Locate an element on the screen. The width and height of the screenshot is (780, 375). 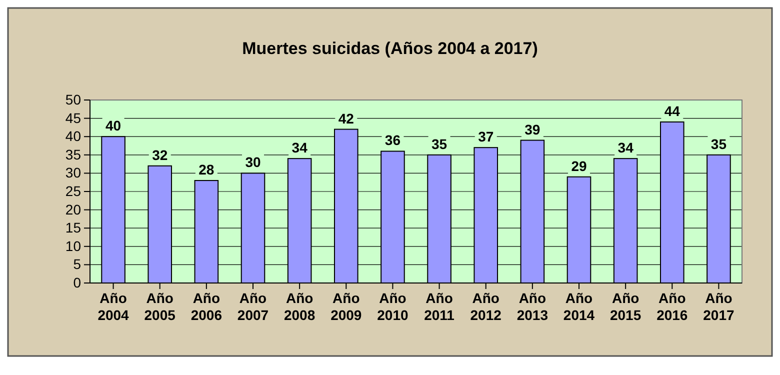
data-label: 42 is located at coordinates (346, 118).